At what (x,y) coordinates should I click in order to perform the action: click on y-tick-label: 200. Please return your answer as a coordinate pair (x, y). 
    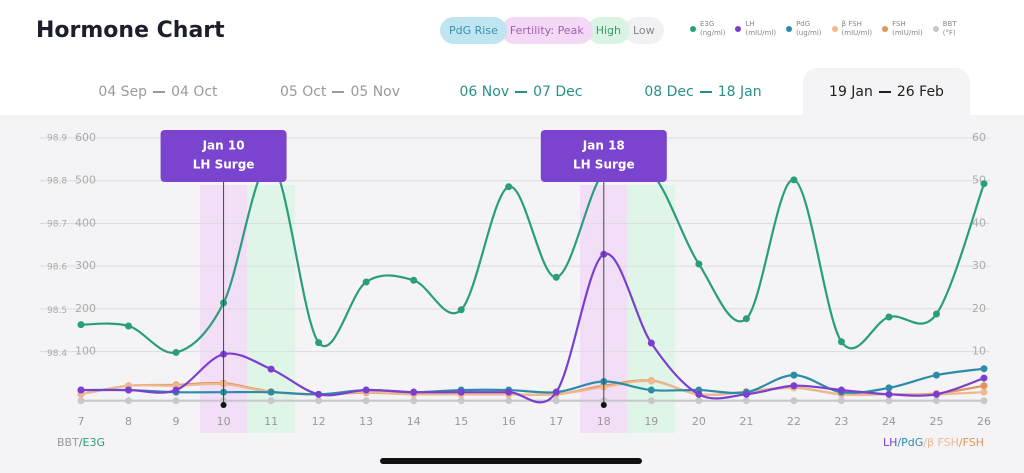
    Looking at the image, I should click on (85, 308).